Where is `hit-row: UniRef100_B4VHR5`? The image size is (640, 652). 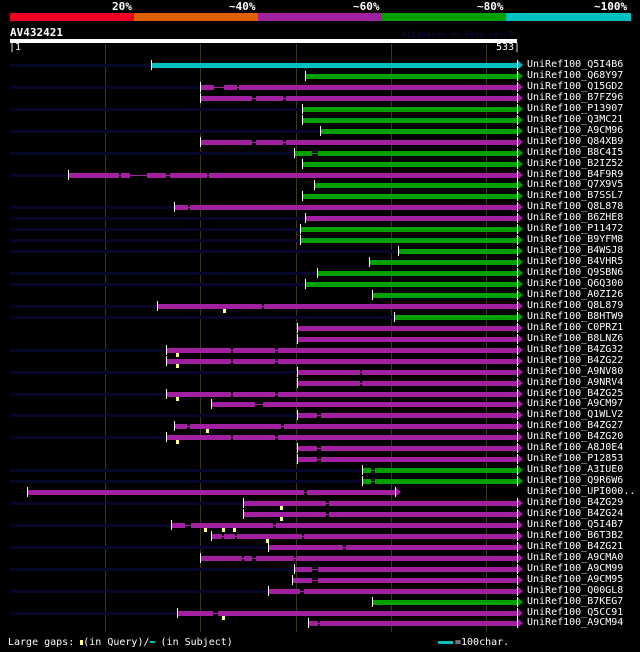
hit-row: UniRef100_B4VHR5 is located at coordinates (320, 262).